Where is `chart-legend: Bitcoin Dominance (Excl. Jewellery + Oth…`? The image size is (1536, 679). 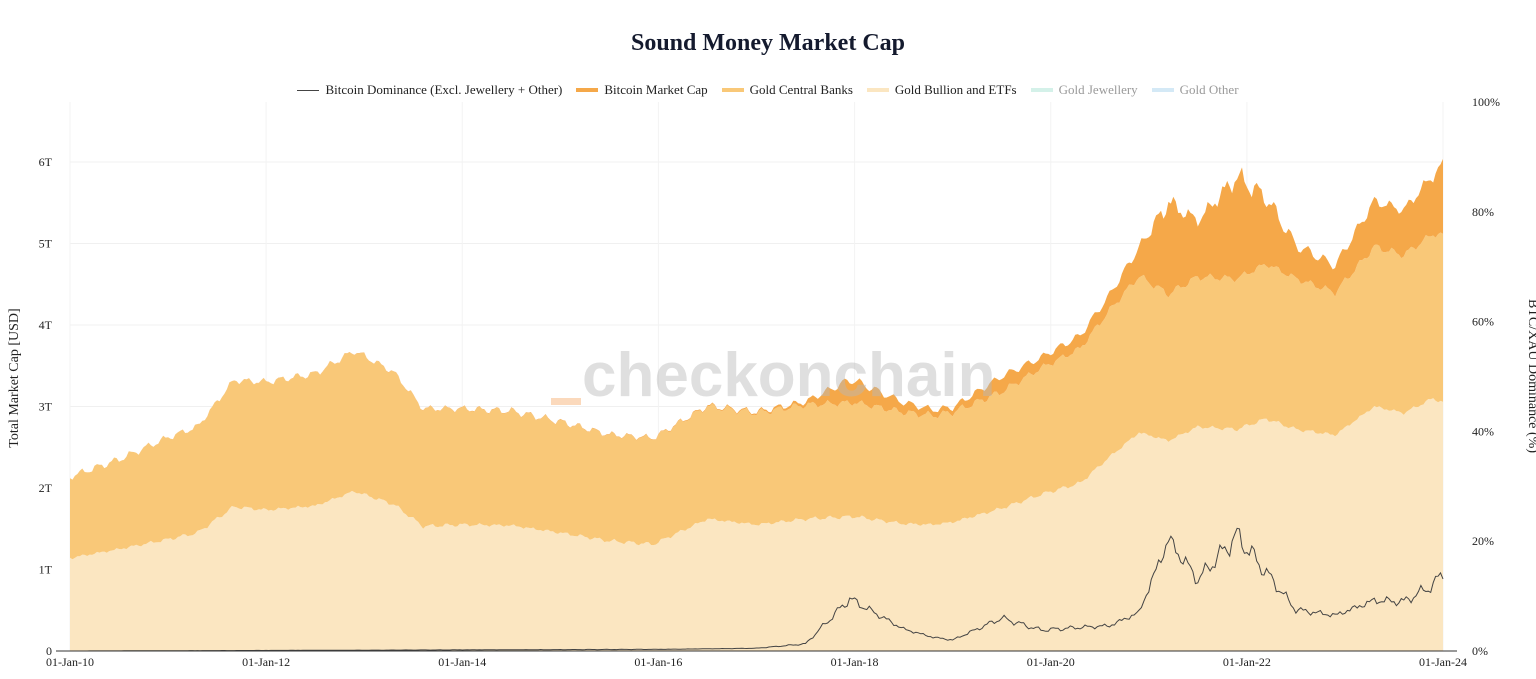 chart-legend: Bitcoin Dominance (Excl. Jewellery + Oth… is located at coordinates (768, 90).